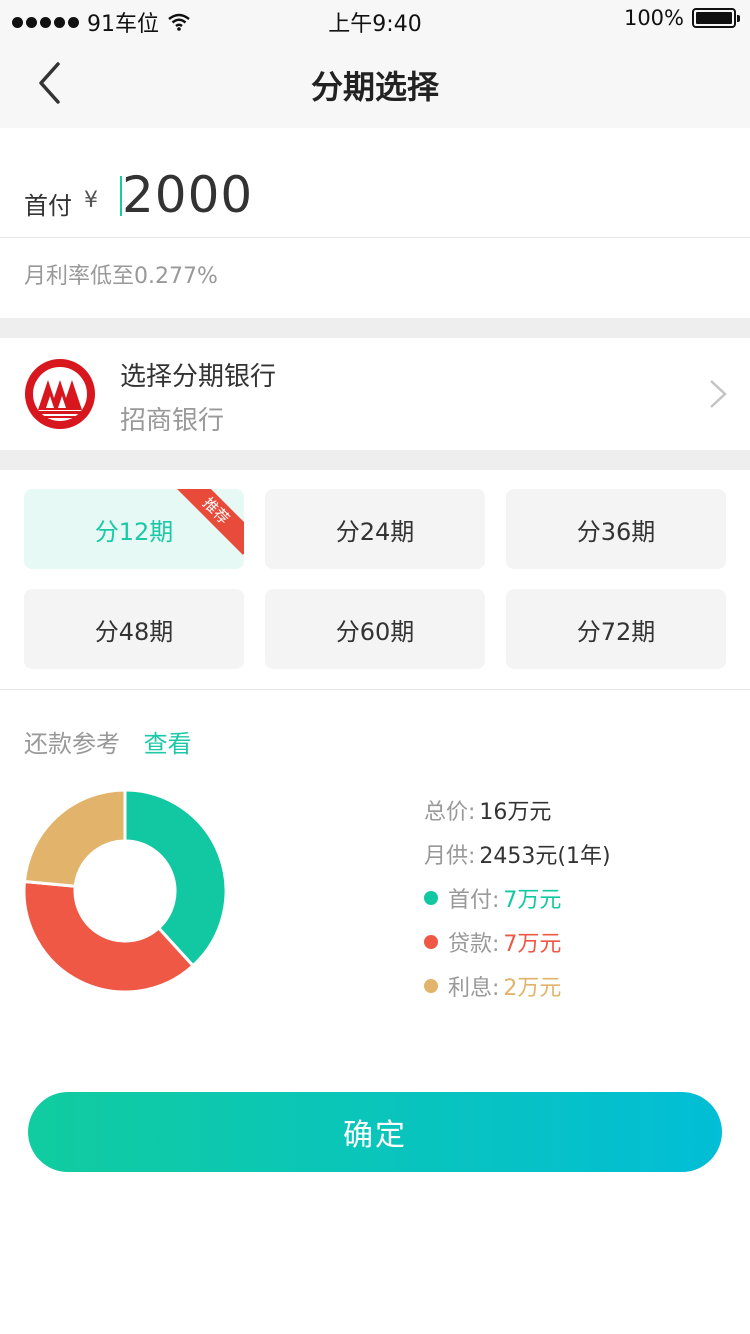 This screenshot has height=1334, width=750. Describe the element at coordinates (375, 631) in the screenshot. I see `term-label: 分60期` at that location.